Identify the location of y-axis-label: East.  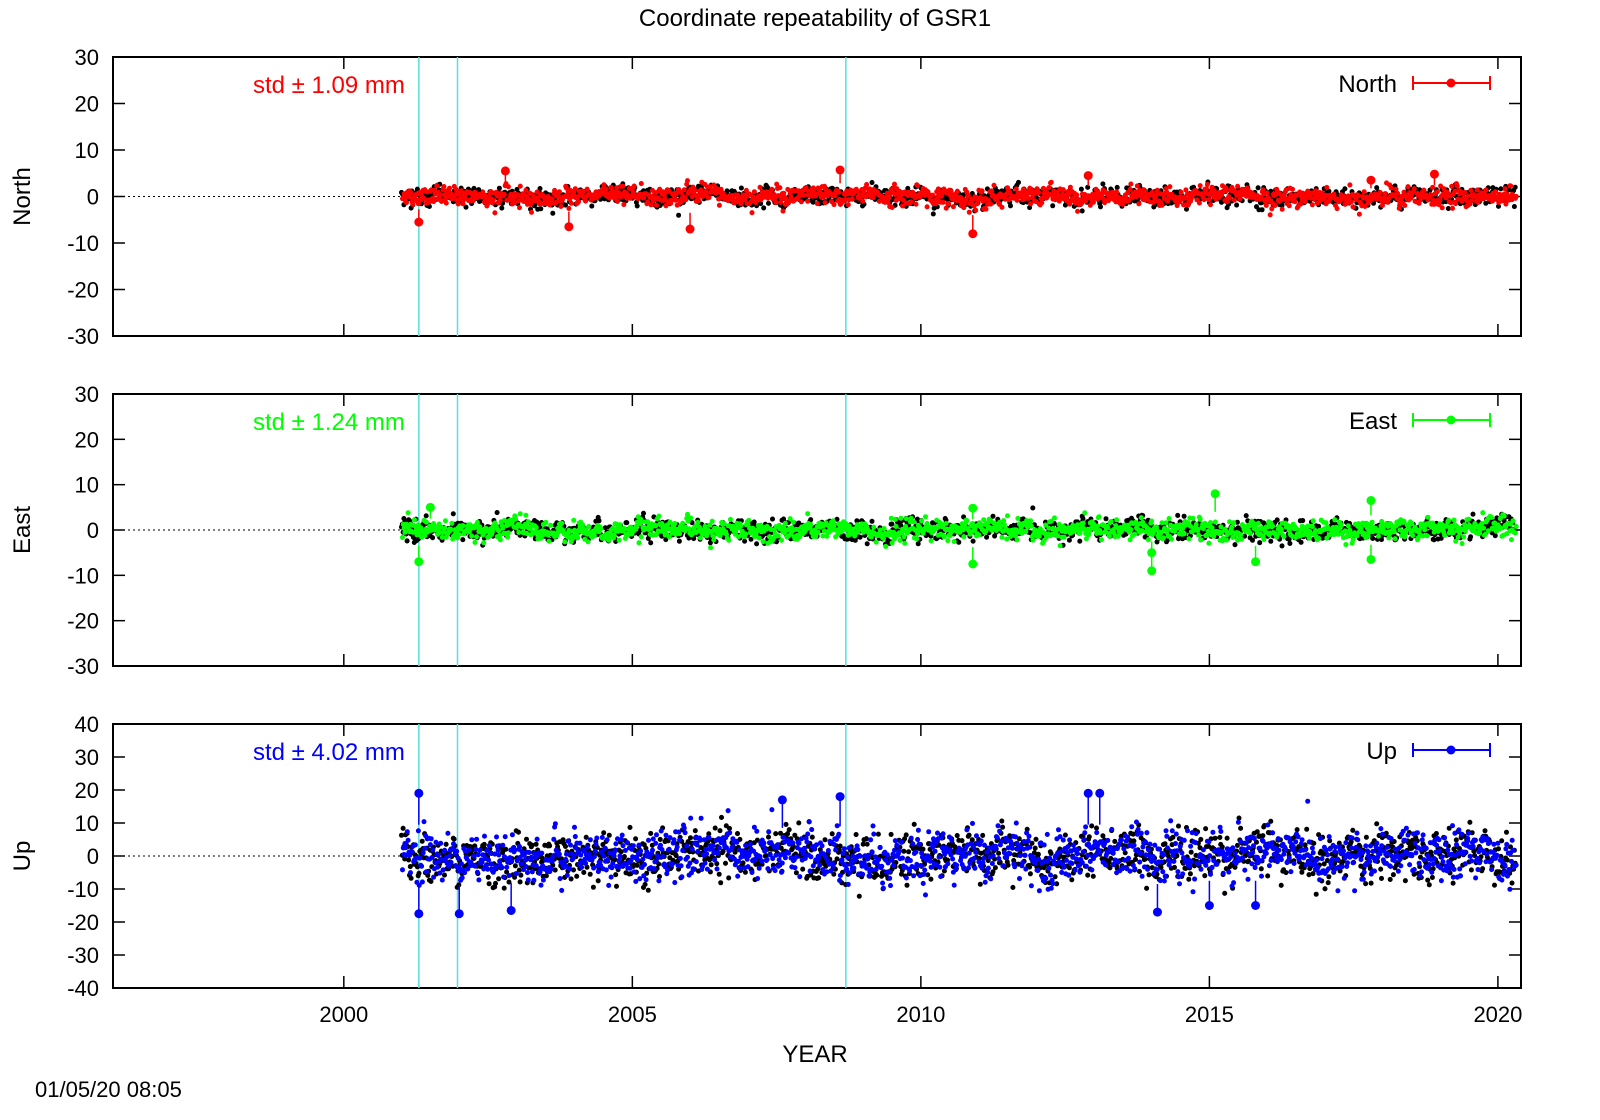
(22, 530).